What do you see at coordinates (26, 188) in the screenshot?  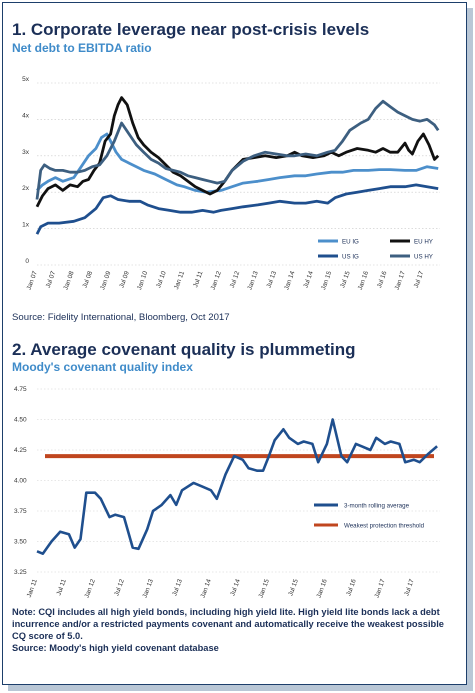 I see `y-tick-label: 2x` at bounding box center [26, 188].